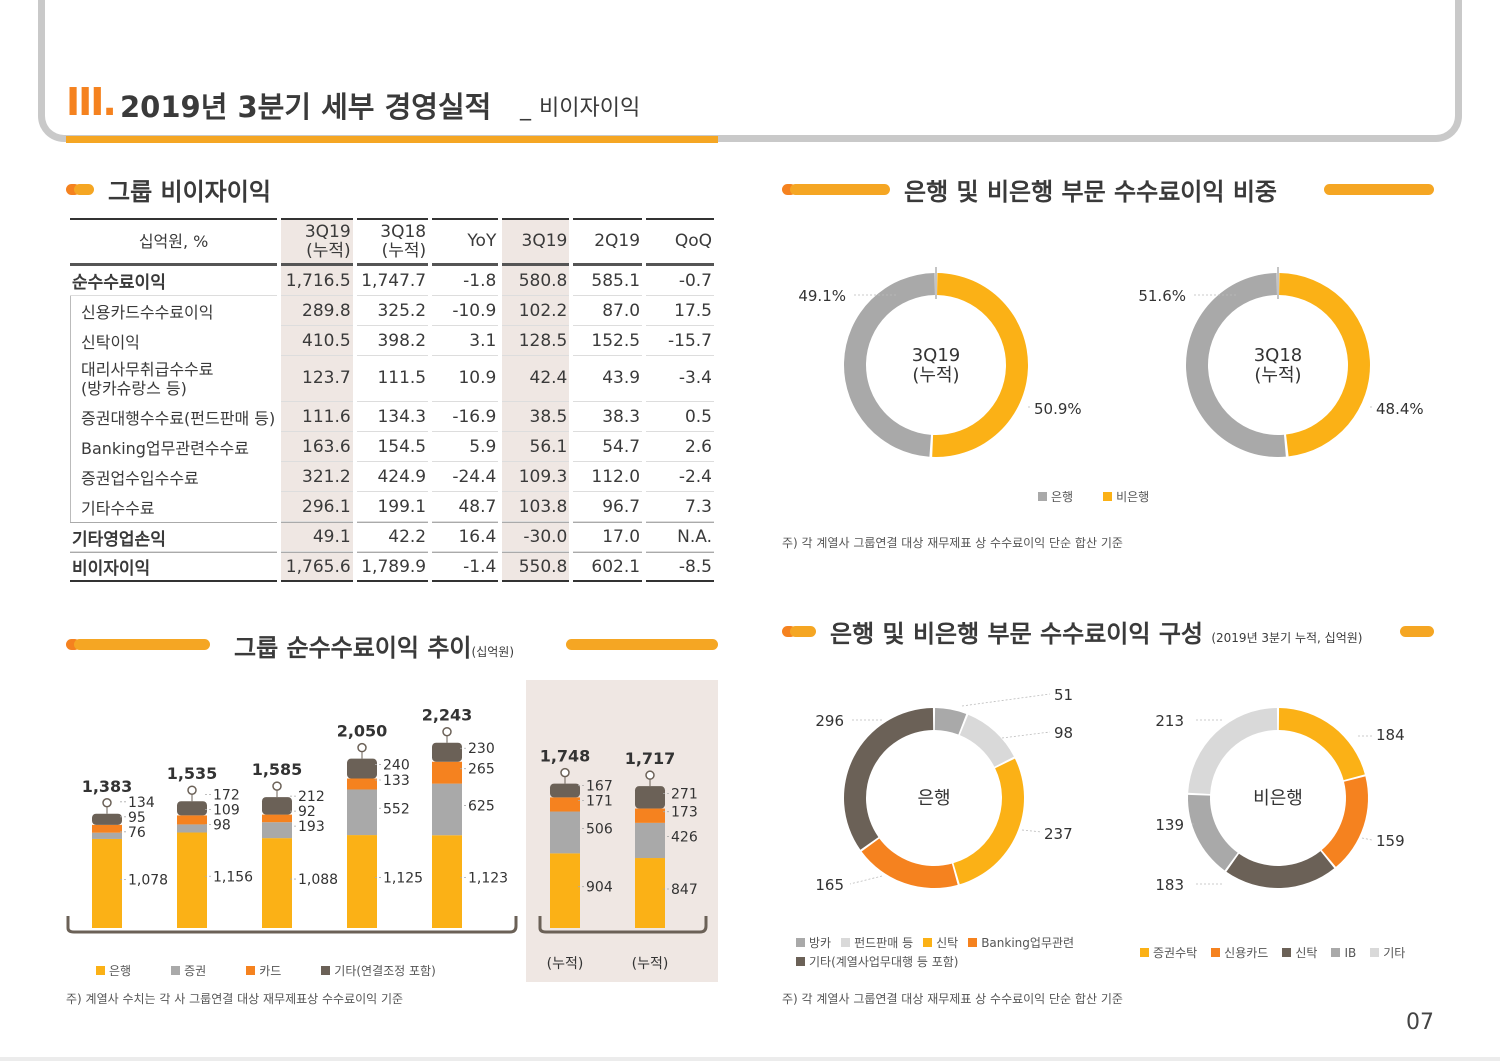 The height and width of the screenshot is (1061, 1500). What do you see at coordinates (884, 962) in the screenshot?
I see `legend-label: 기타(계열사업무대행 등 포함)` at bounding box center [884, 962].